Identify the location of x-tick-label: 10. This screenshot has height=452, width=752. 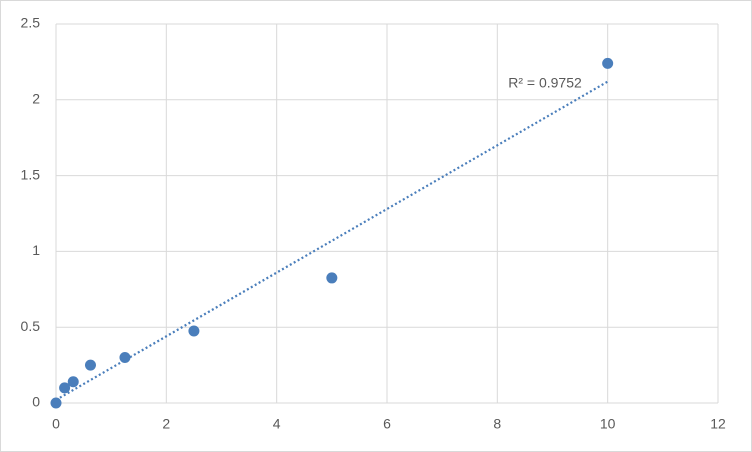
(608, 424).